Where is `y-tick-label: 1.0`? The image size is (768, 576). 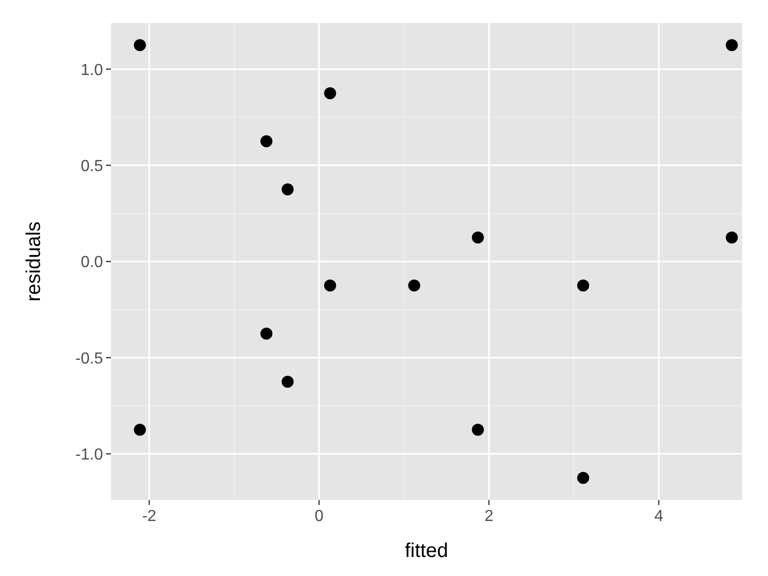
y-tick-label: 1.0 is located at coordinates (92, 70).